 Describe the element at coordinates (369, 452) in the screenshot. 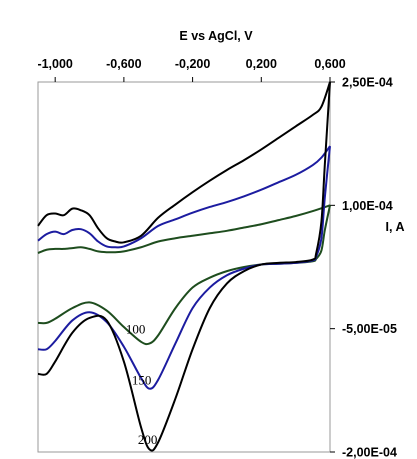

I see `y-tick-label: -2,00E-04` at that location.